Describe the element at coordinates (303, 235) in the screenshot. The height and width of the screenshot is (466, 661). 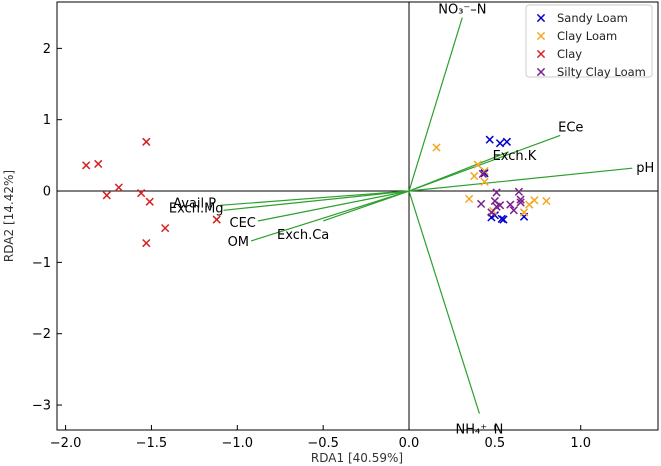
I see `vector-label-exch-ca: Exch.Ca` at that location.